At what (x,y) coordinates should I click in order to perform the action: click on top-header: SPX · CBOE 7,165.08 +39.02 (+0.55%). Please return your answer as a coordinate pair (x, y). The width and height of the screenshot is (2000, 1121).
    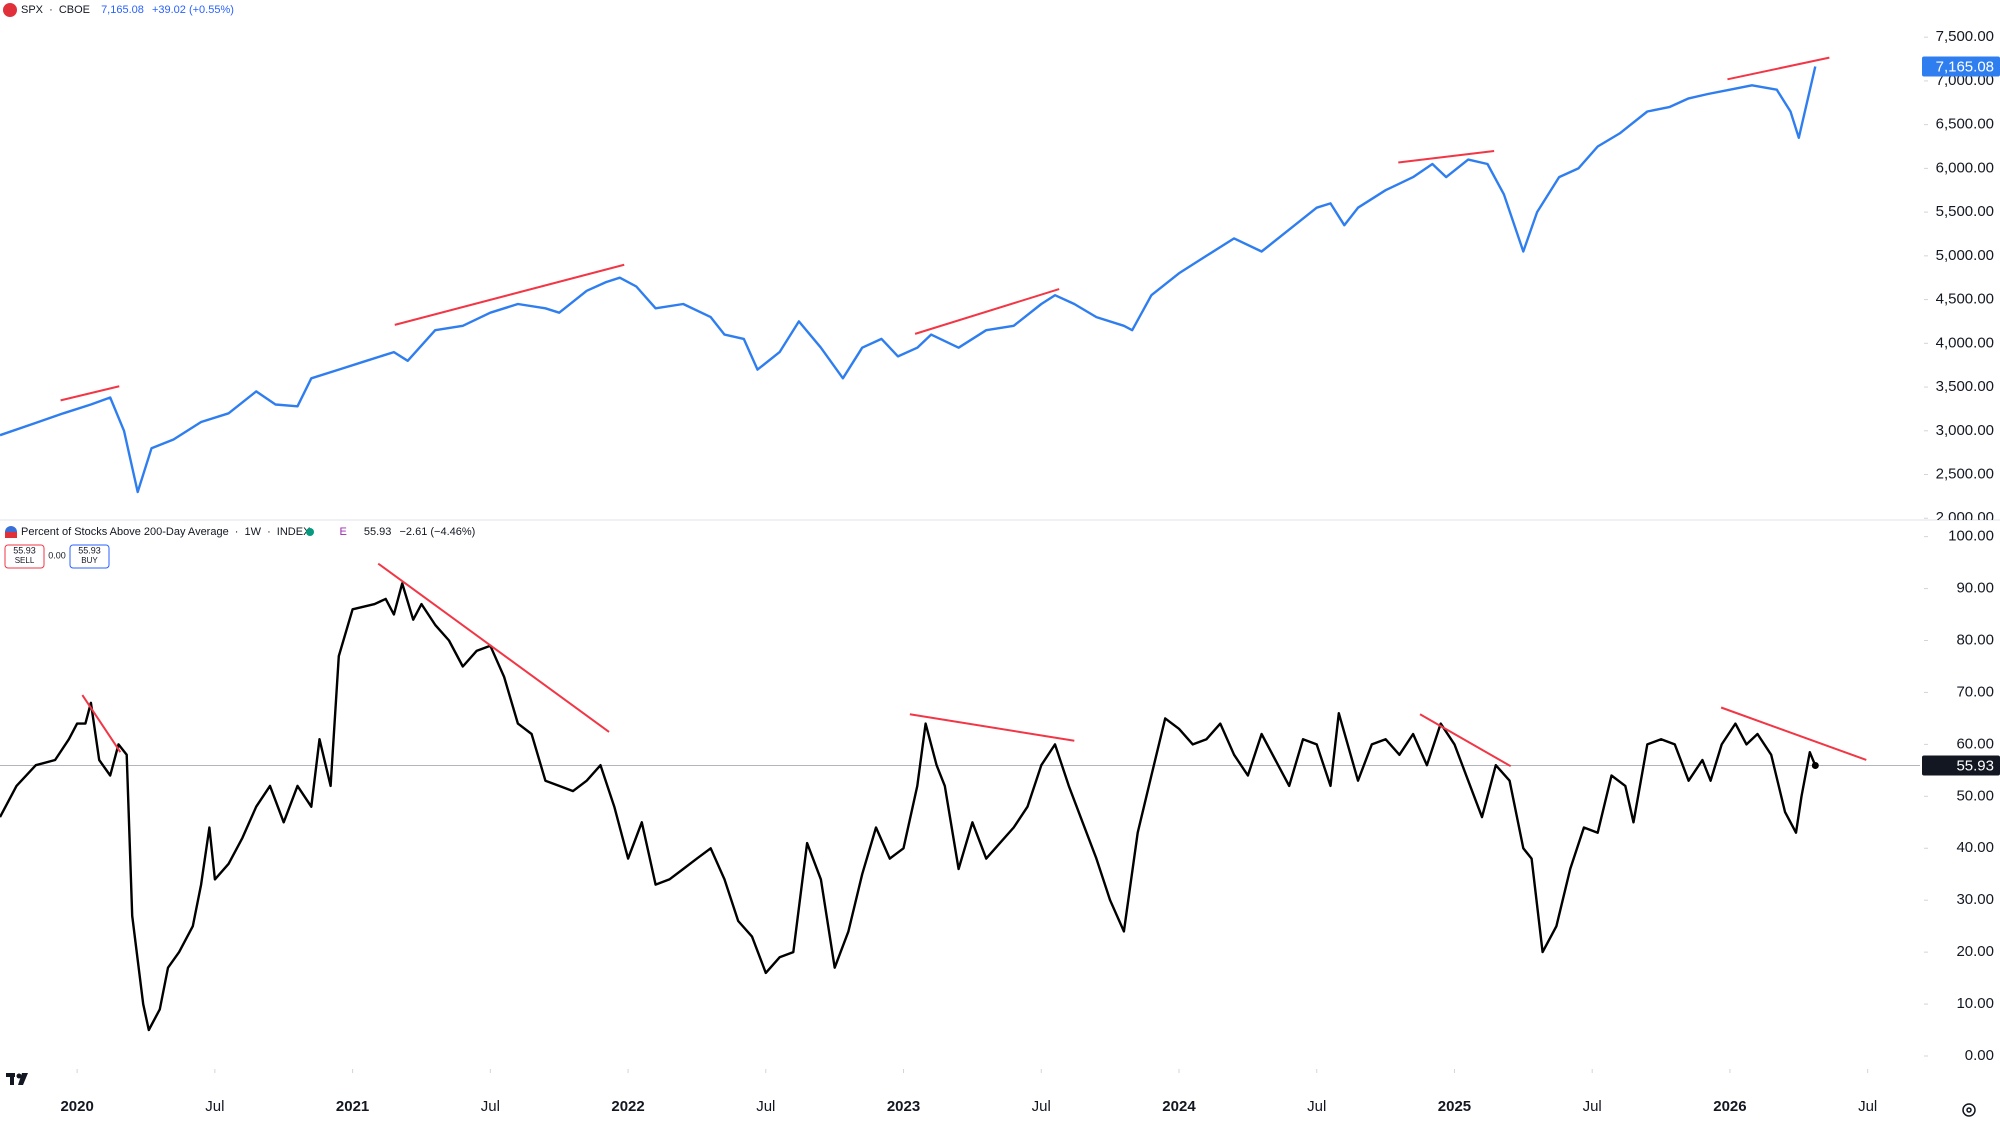
    Looking at the image, I should click on (127, 10).